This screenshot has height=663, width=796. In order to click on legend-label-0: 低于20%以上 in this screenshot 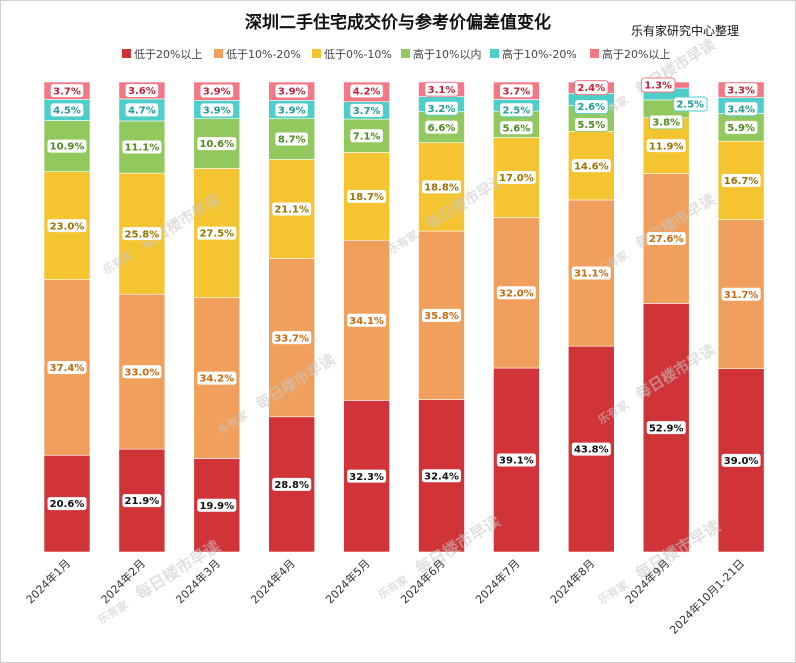, I will do `click(168, 54)`.